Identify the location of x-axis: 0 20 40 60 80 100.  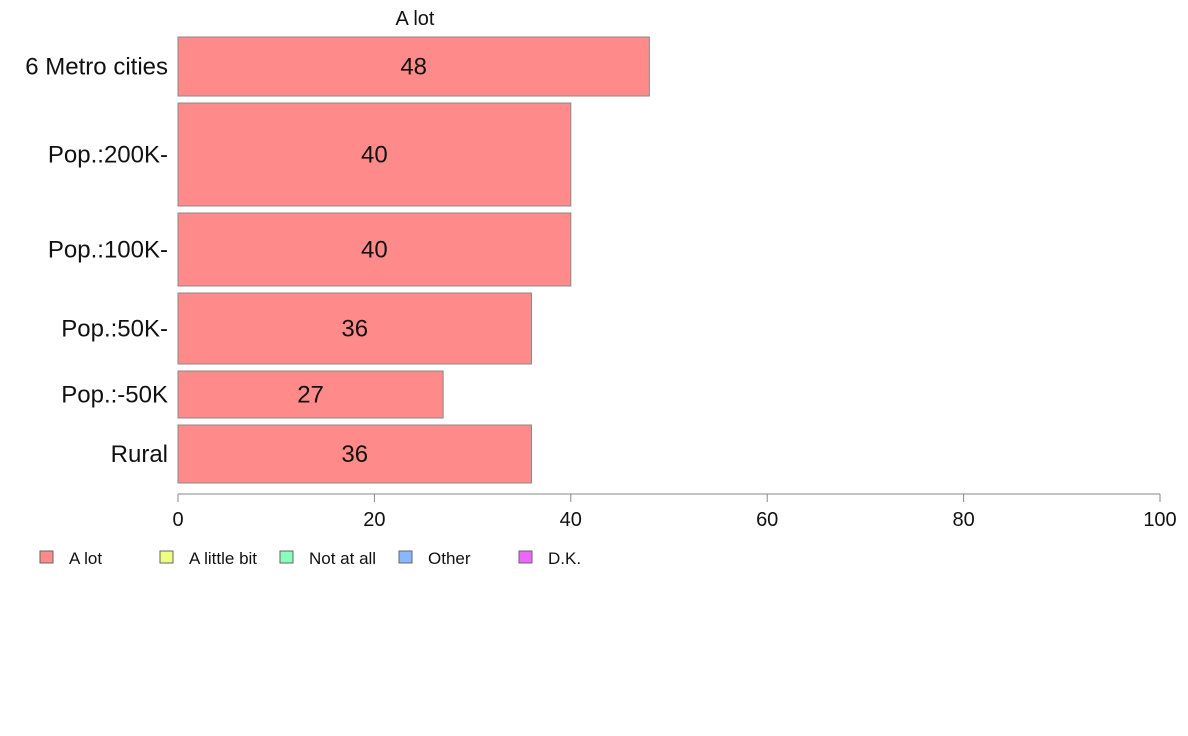
(674, 512).